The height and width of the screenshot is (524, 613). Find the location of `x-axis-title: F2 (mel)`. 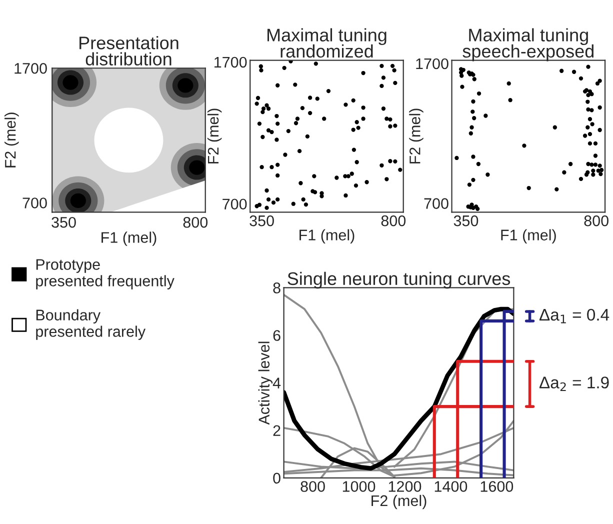

x-axis-title: F2 (mel) is located at coordinates (399, 502).